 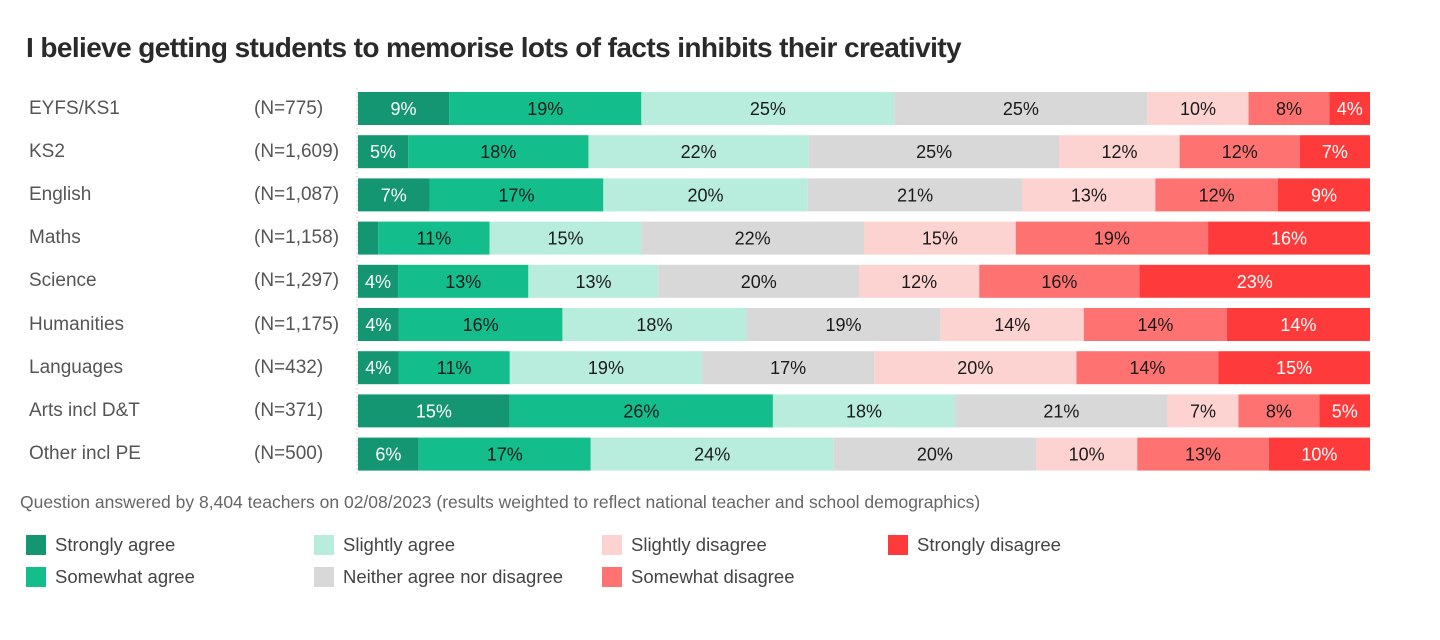 What do you see at coordinates (84, 410) in the screenshot?
I see `category-label: Arts incl D&T` at bounding box center [84, 410].